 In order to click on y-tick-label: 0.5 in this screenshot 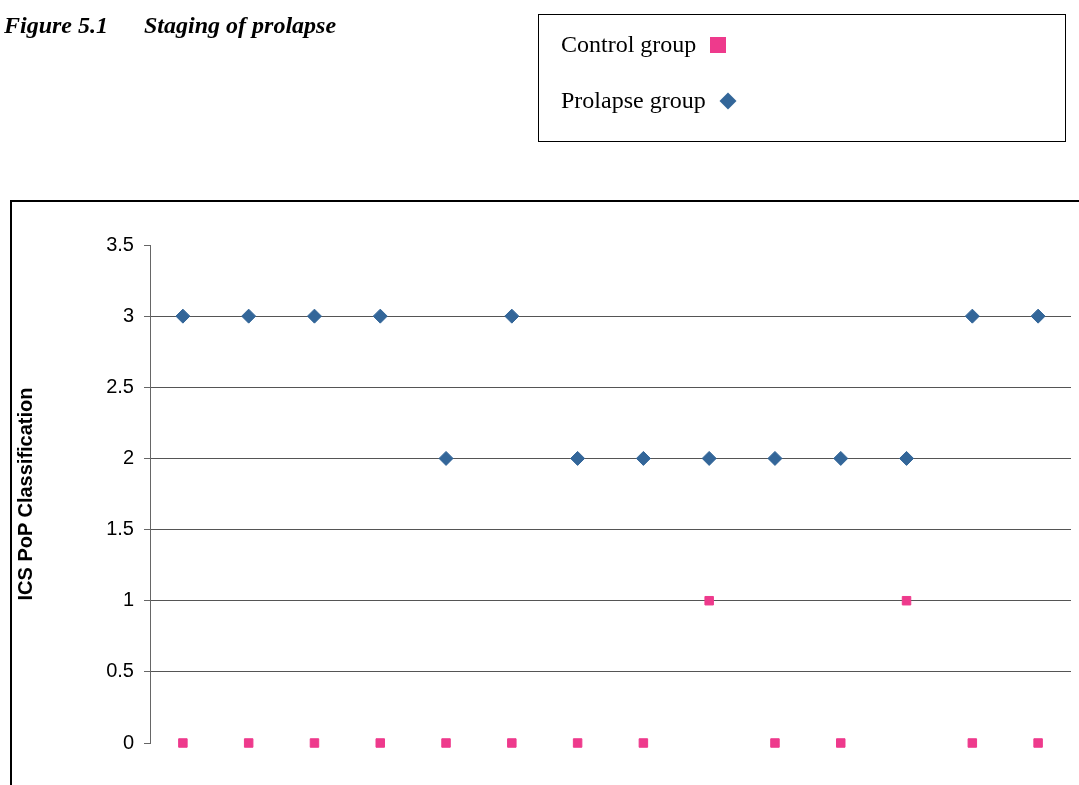, I will do `click(120, 670)`.